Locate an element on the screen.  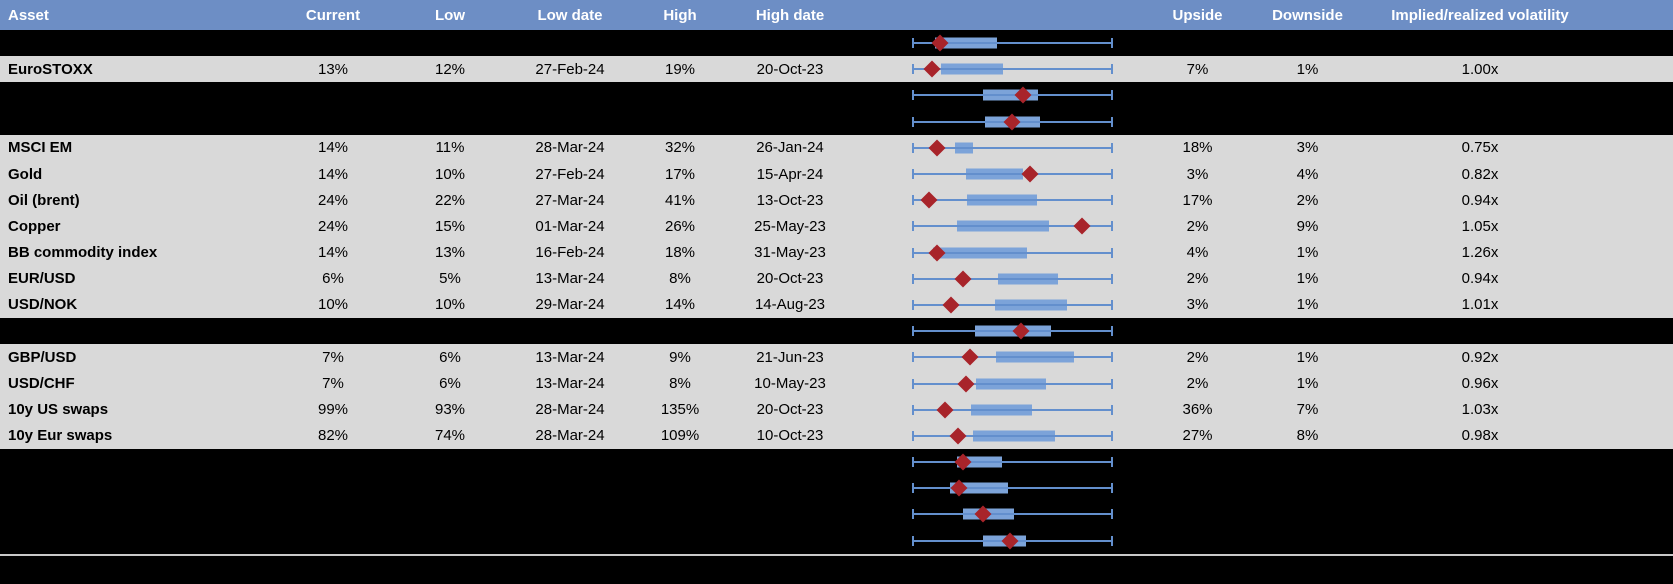
downside-cell: 9% is located at coordinates (1307, 226).